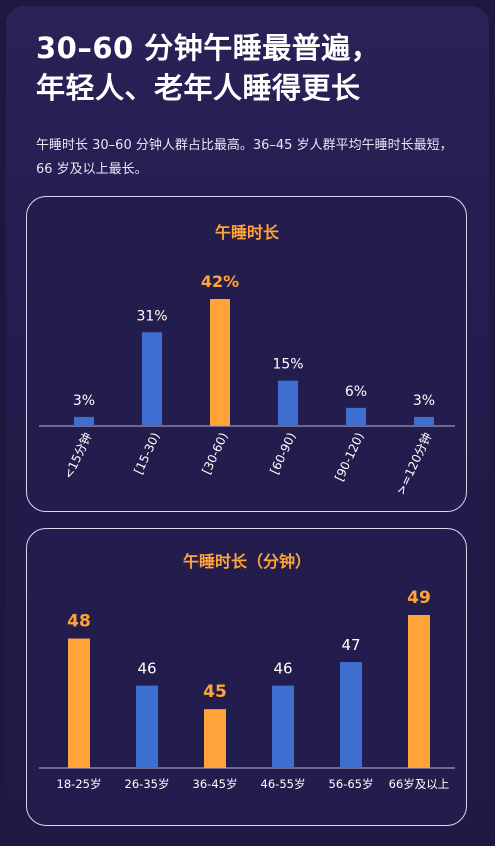  What do you see at coordinates (424, 401) in the screenshot?
I see `data-label-6: 3%` at bounding box center [424, 401].